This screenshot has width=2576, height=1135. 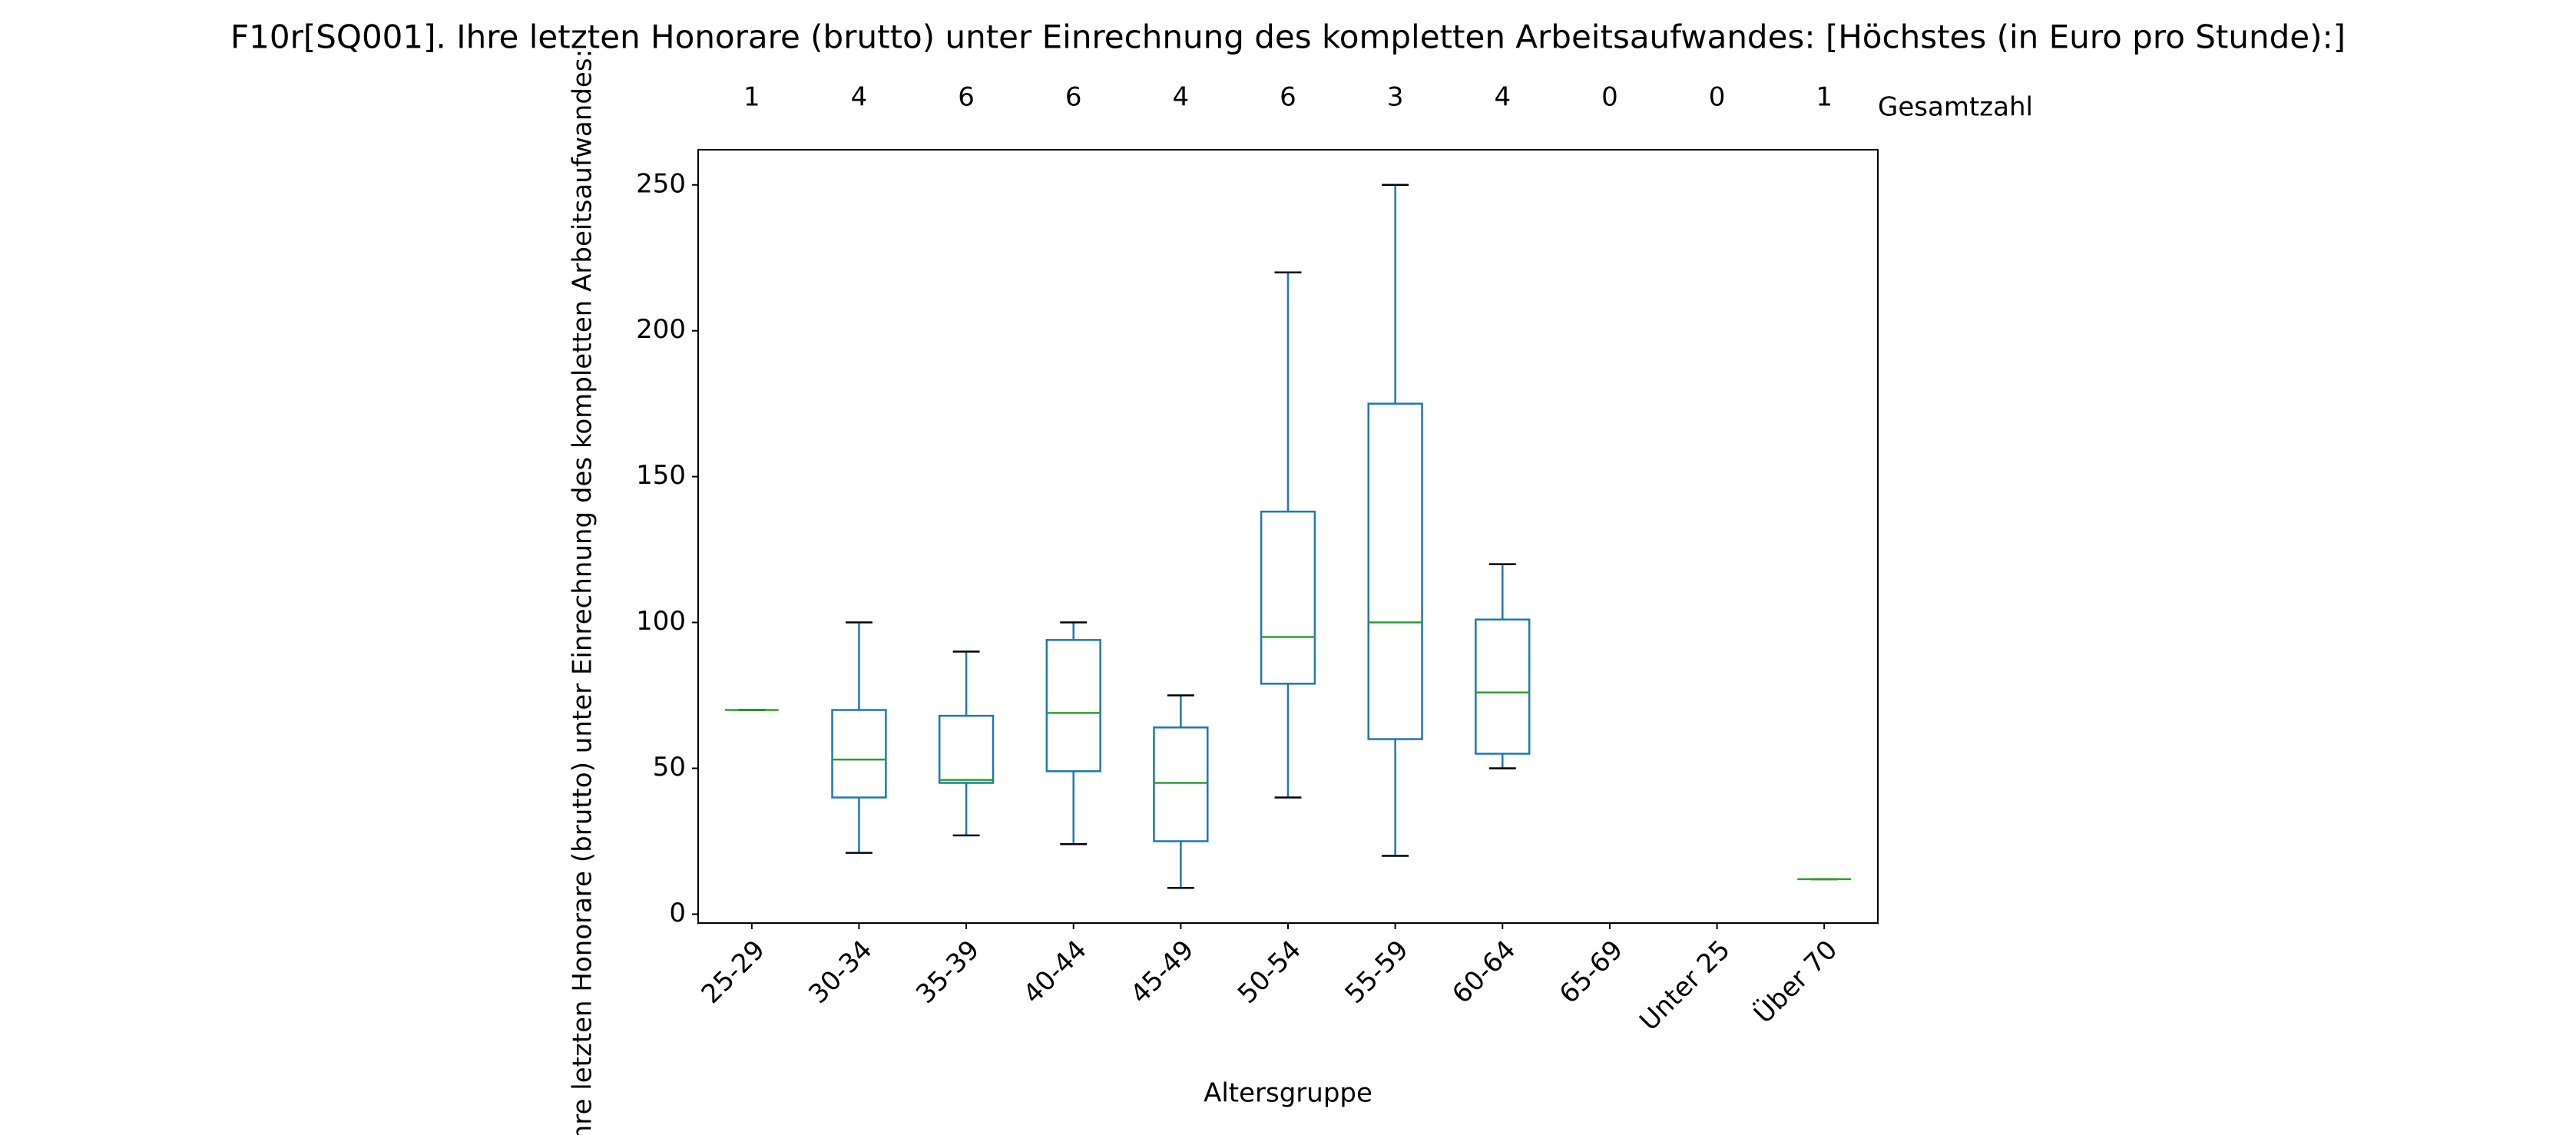 What do you see at coordinates (1955, 107) in the screenshot?
I see `counts-label: Gesamtzahl` at bounding box center [1955, 107].